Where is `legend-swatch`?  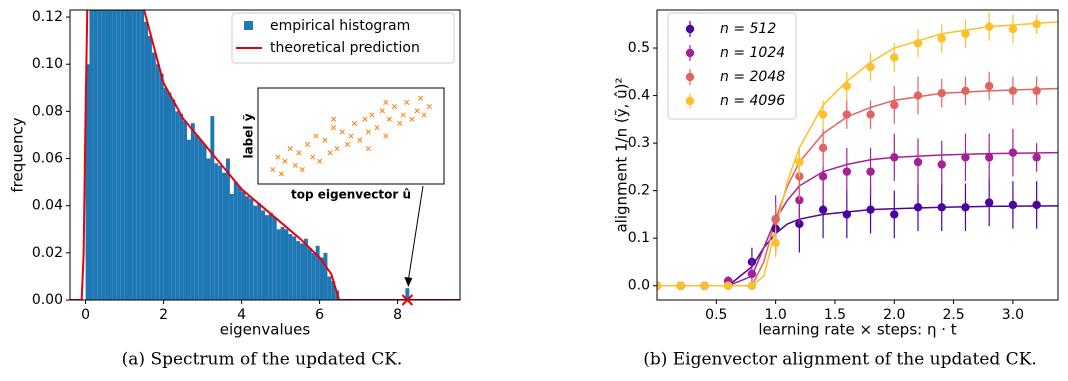
legend-swatch is located at coordinates (248, 25).